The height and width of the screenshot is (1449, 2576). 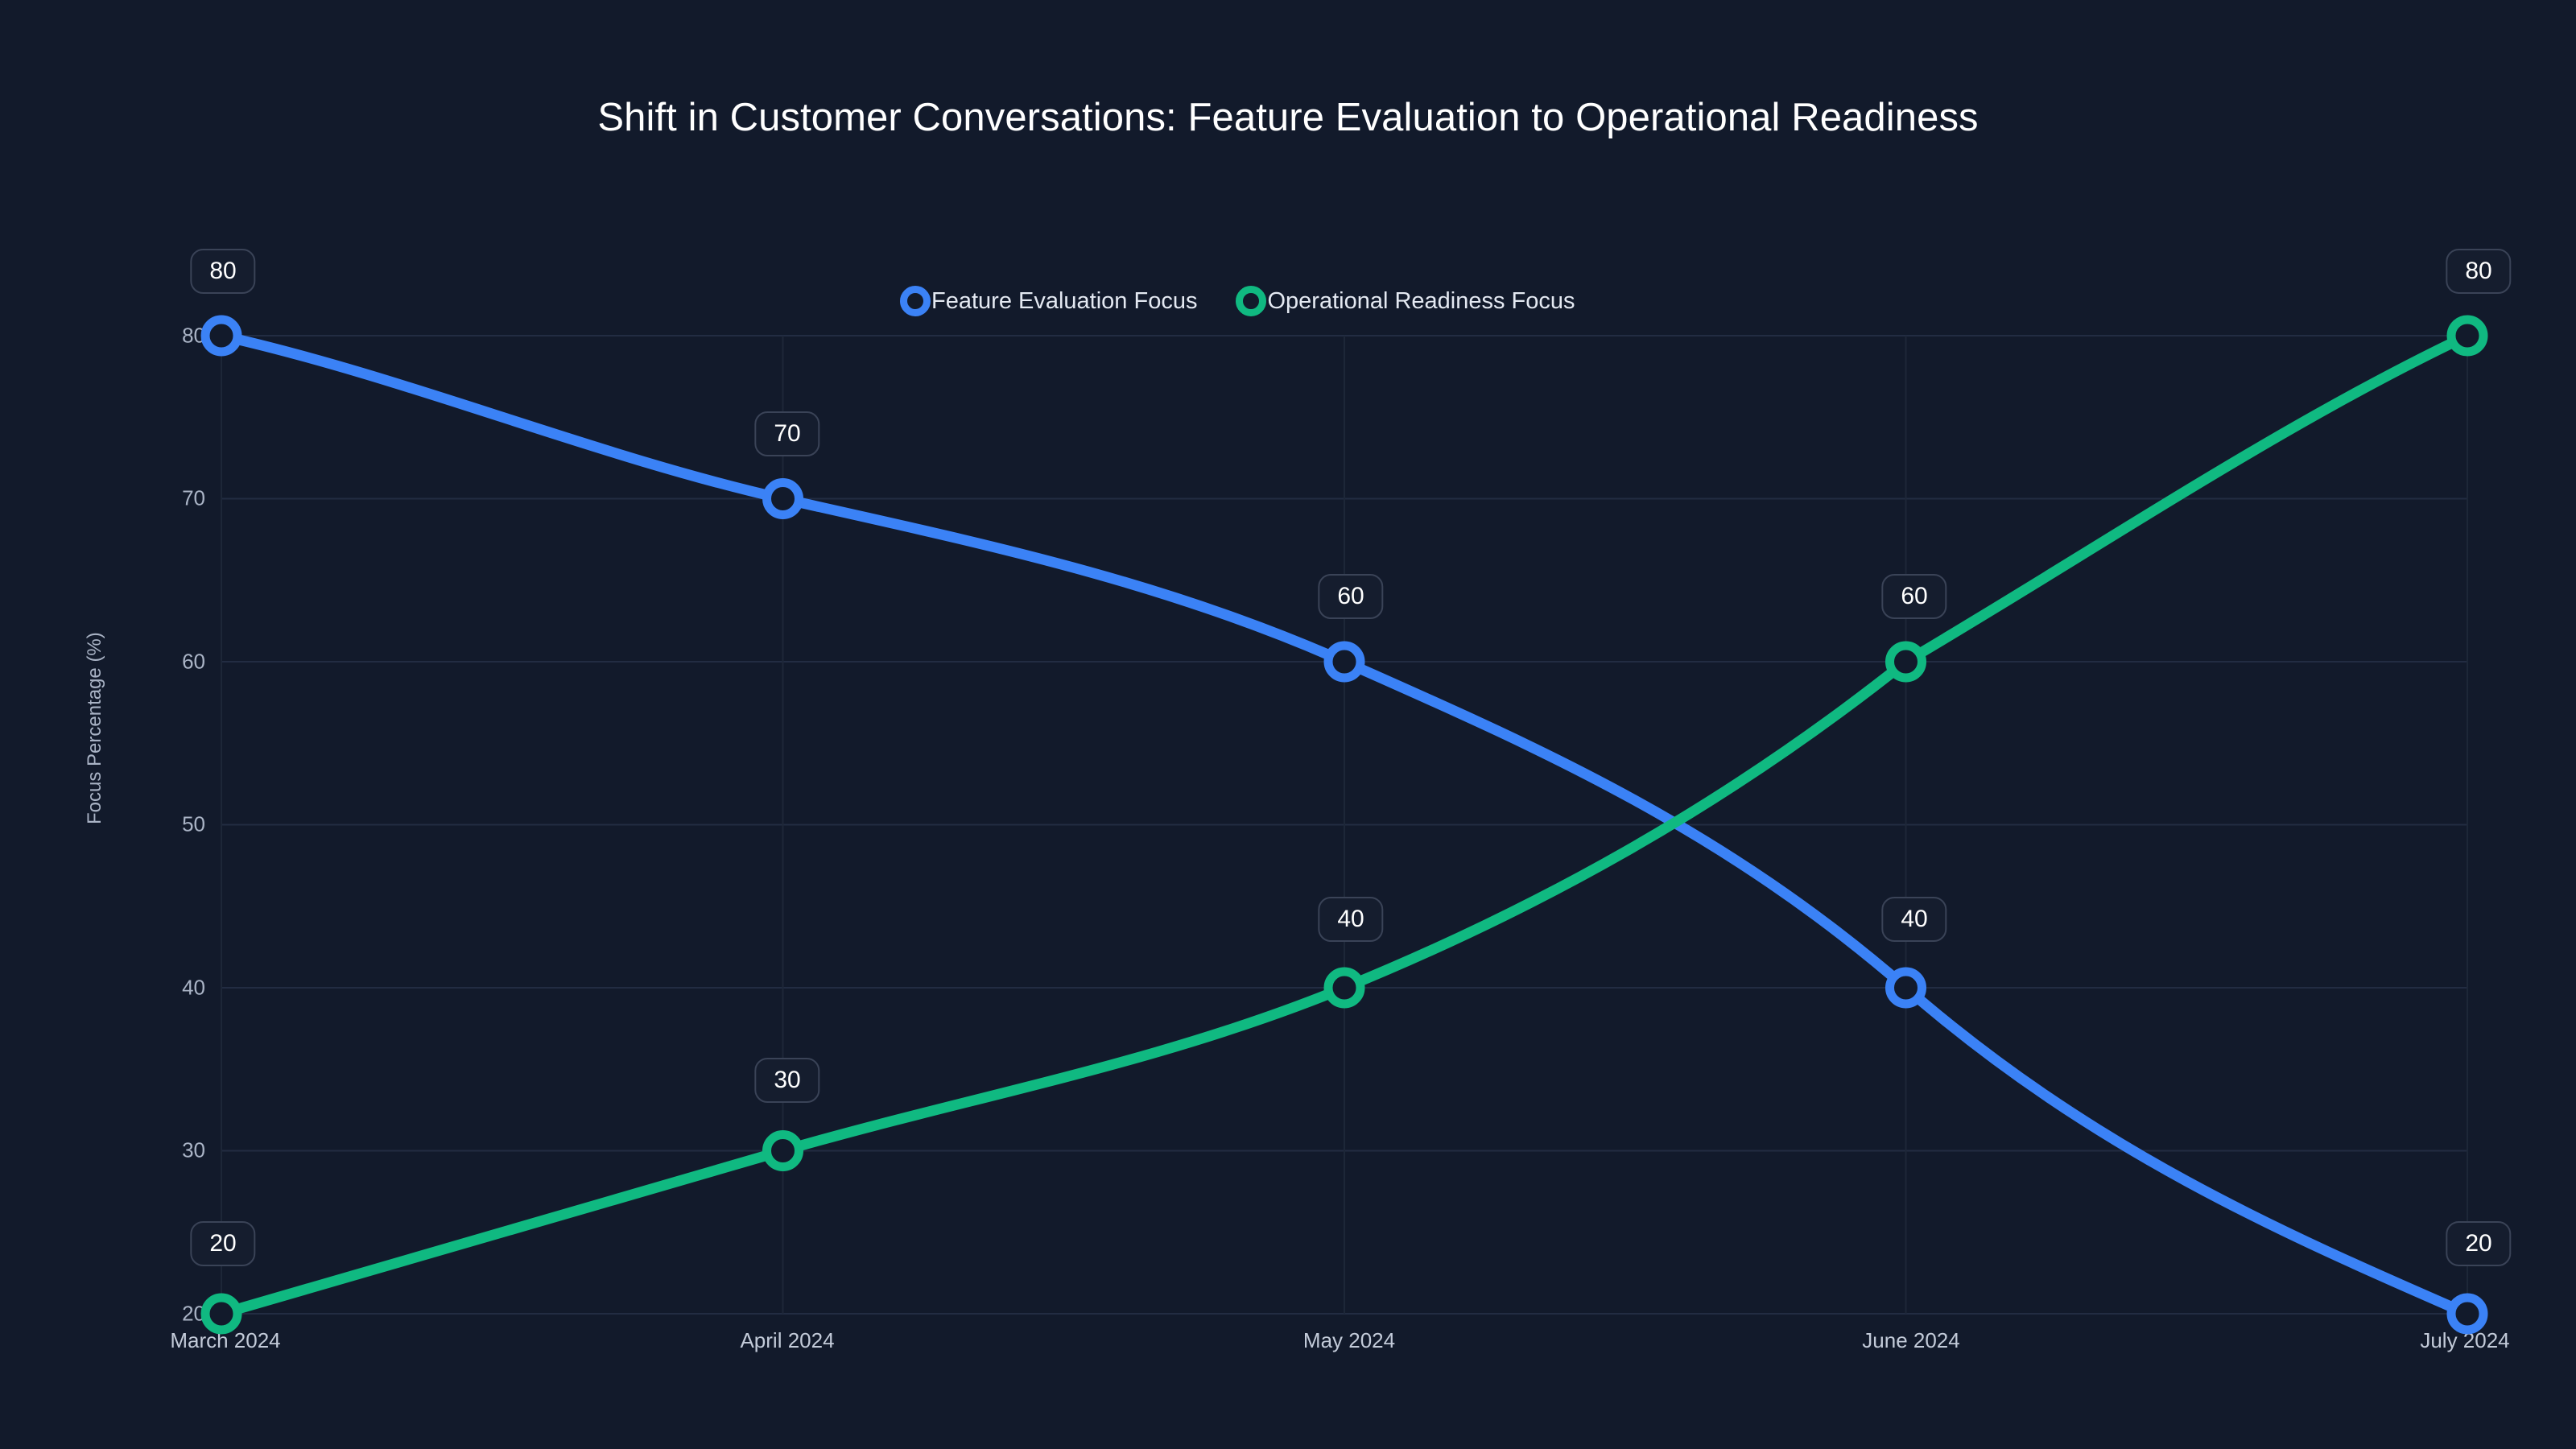 What do you see at coordinates (2467, 1314) in the screenshot?
I see `data-point-blue-july` at bounding box center [2467, 1314].